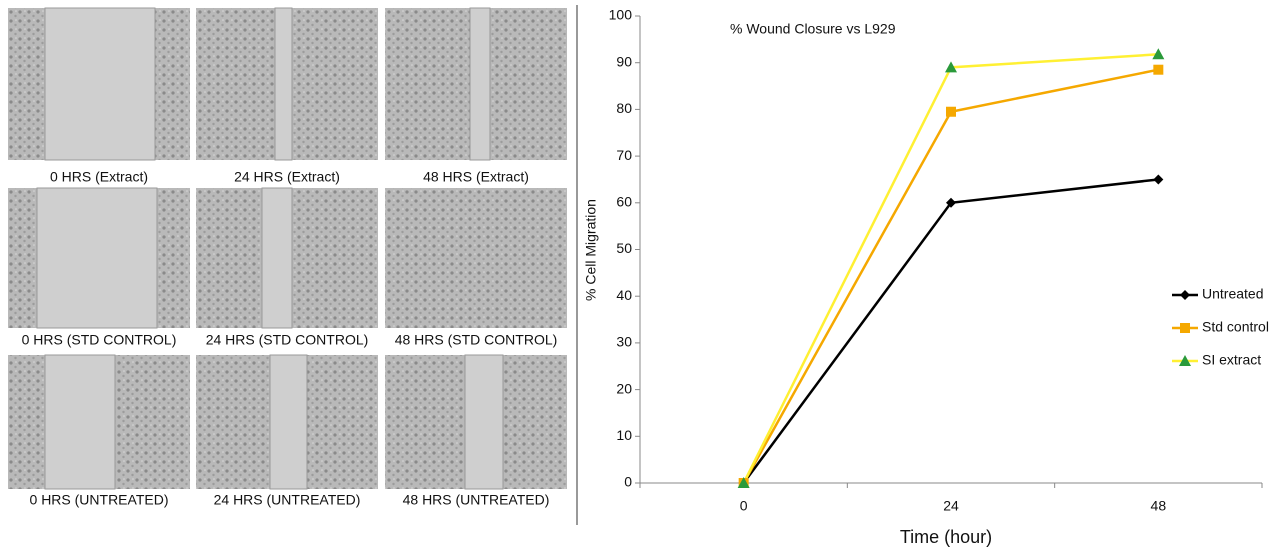 Image resolution: width=1283 pixels, height=554 pixels. I want to click on panel-caption: 24 HRS (STD CONTROL), so click(287, 340).